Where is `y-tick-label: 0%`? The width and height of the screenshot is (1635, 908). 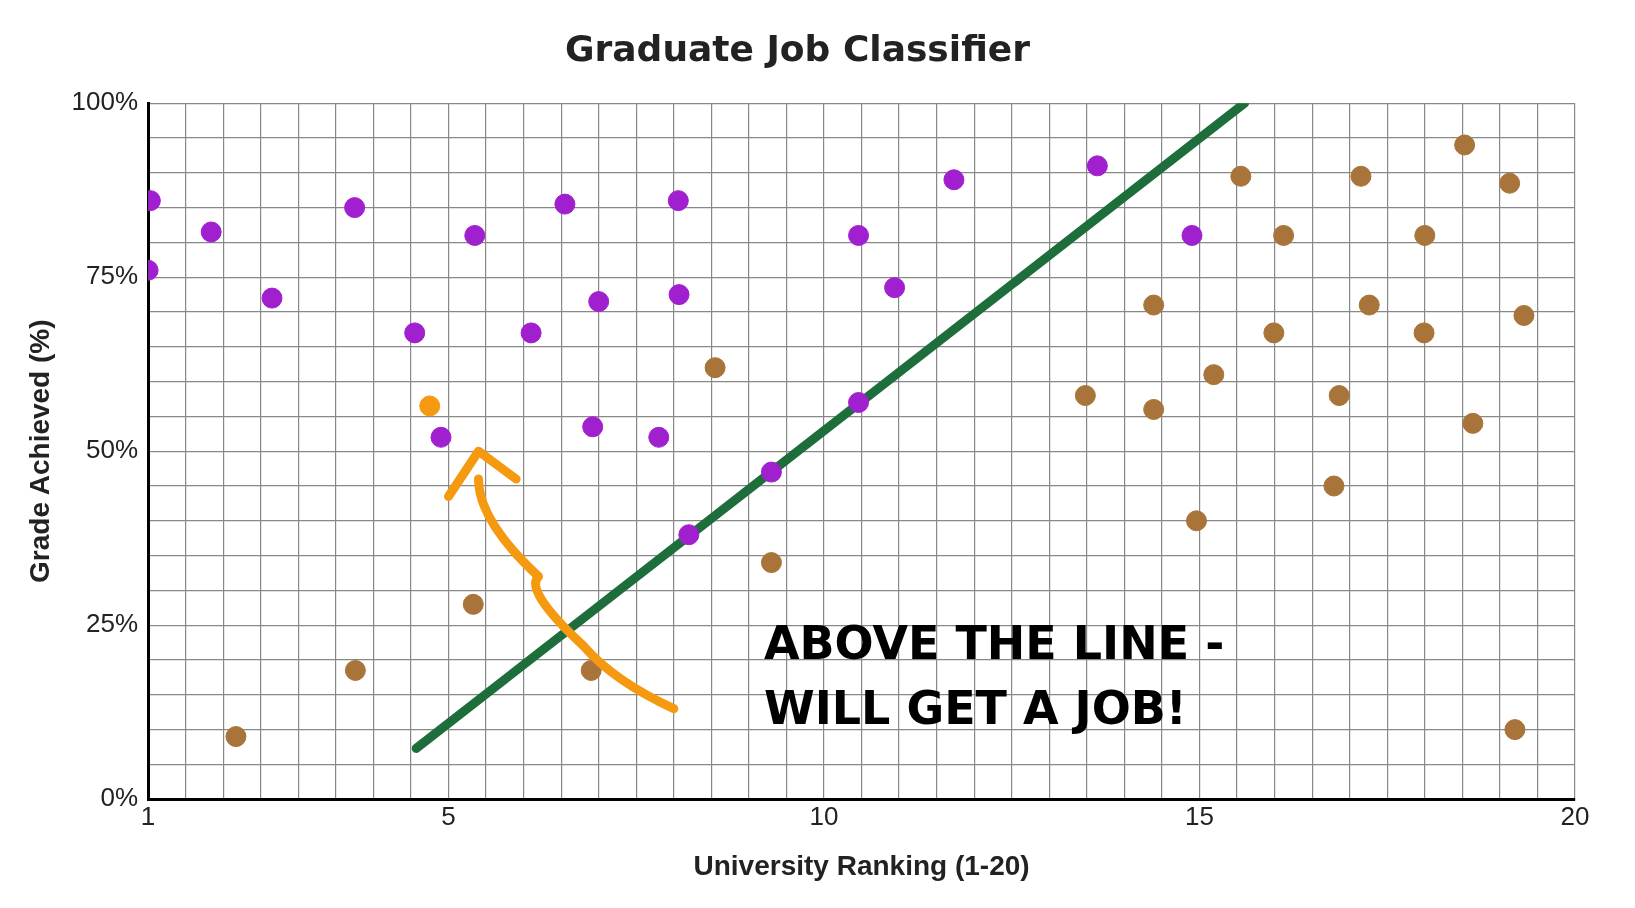 y-tick-label: 0% is located at coordinates (119, 797).